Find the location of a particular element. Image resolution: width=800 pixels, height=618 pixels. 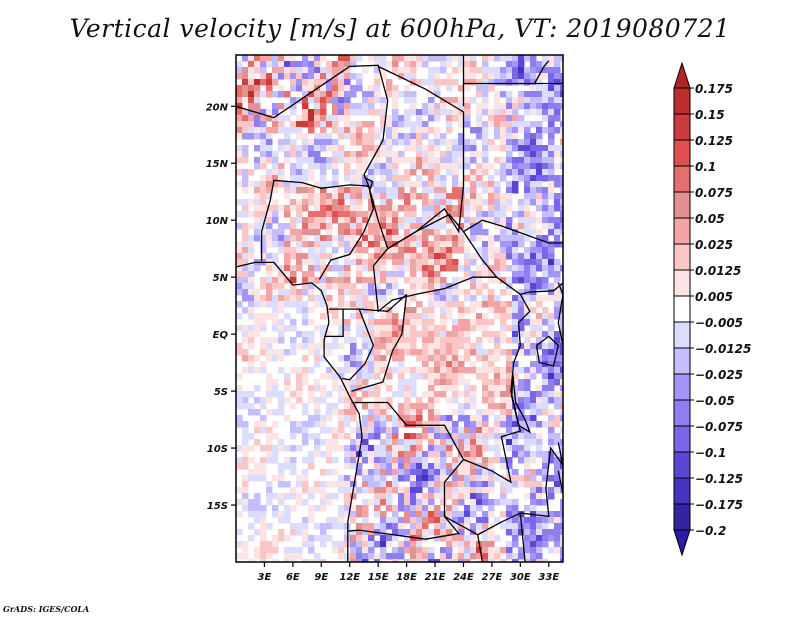

colorbar-label: −0.005 is located at coordinates (719, 323).